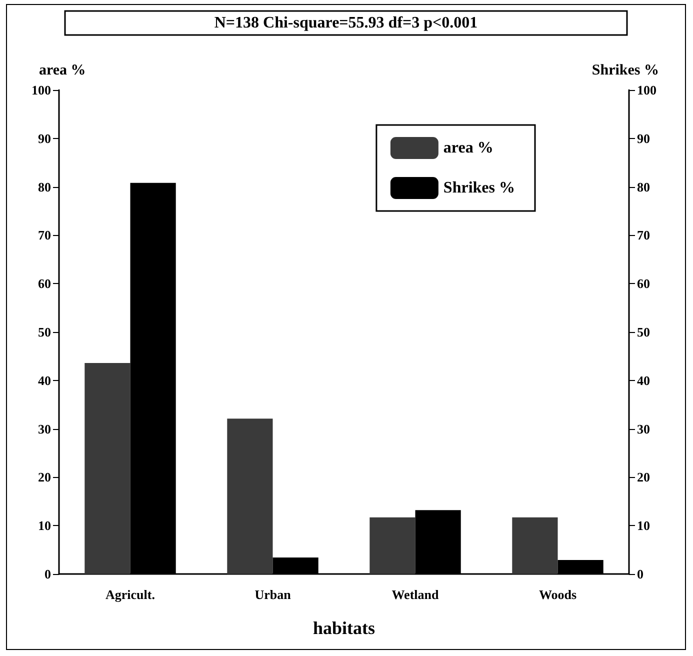  I want to click on y2-tick-label: 80, so click(643, 186).